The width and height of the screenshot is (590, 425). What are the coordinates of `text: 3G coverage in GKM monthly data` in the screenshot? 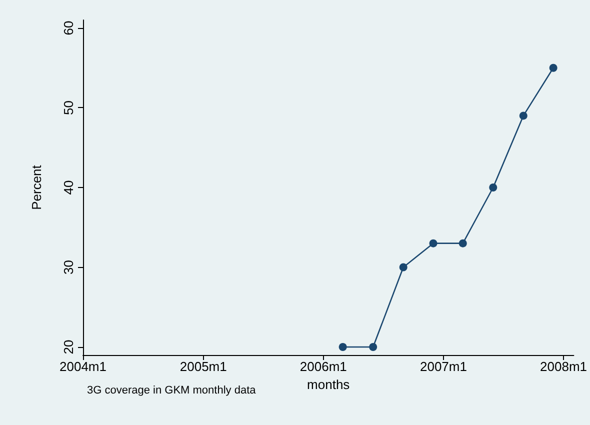 It's located at (172, 390).